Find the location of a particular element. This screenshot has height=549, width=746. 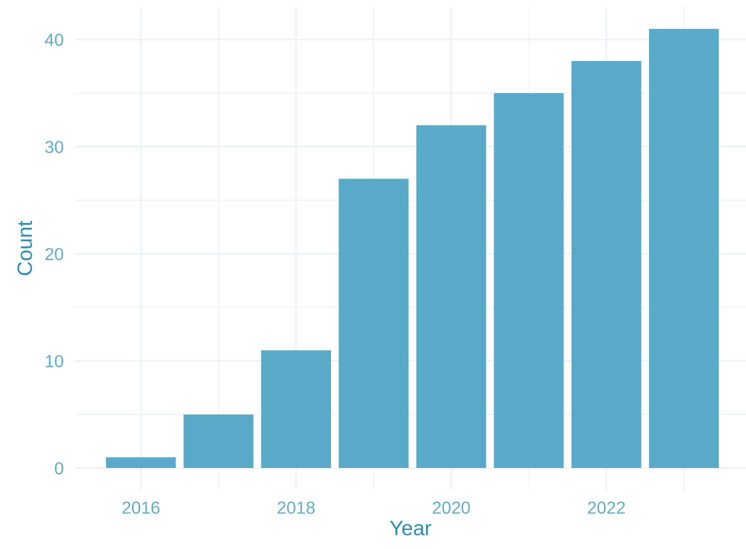

x-tick-label: 2018 is located at coordinates (296, 508).